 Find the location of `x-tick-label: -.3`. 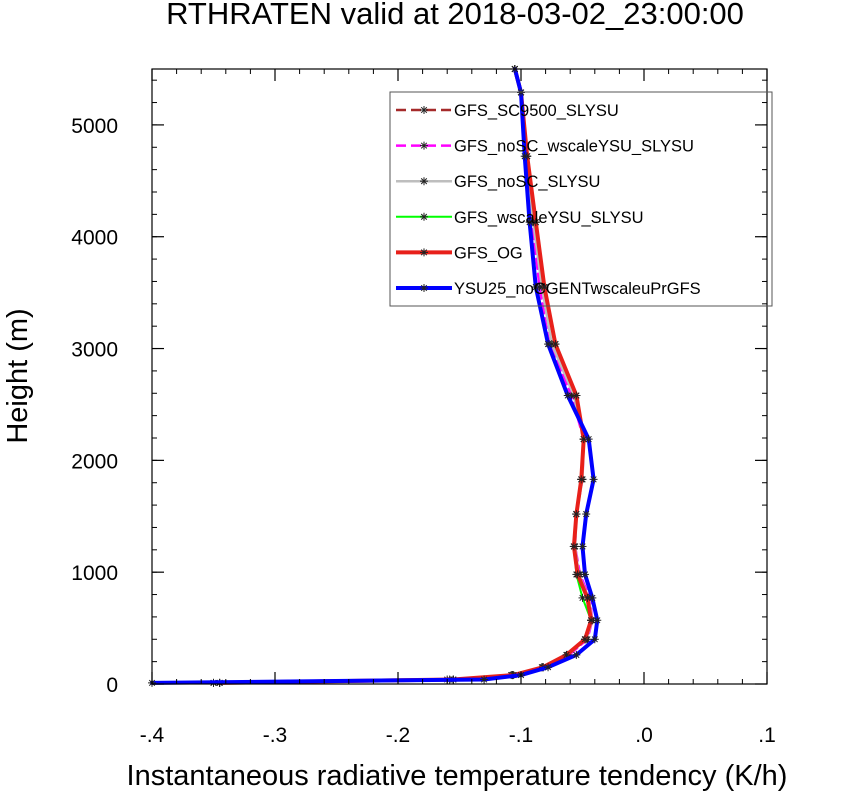

x-tick-label: -.3 is located at coordinates (275, 735).